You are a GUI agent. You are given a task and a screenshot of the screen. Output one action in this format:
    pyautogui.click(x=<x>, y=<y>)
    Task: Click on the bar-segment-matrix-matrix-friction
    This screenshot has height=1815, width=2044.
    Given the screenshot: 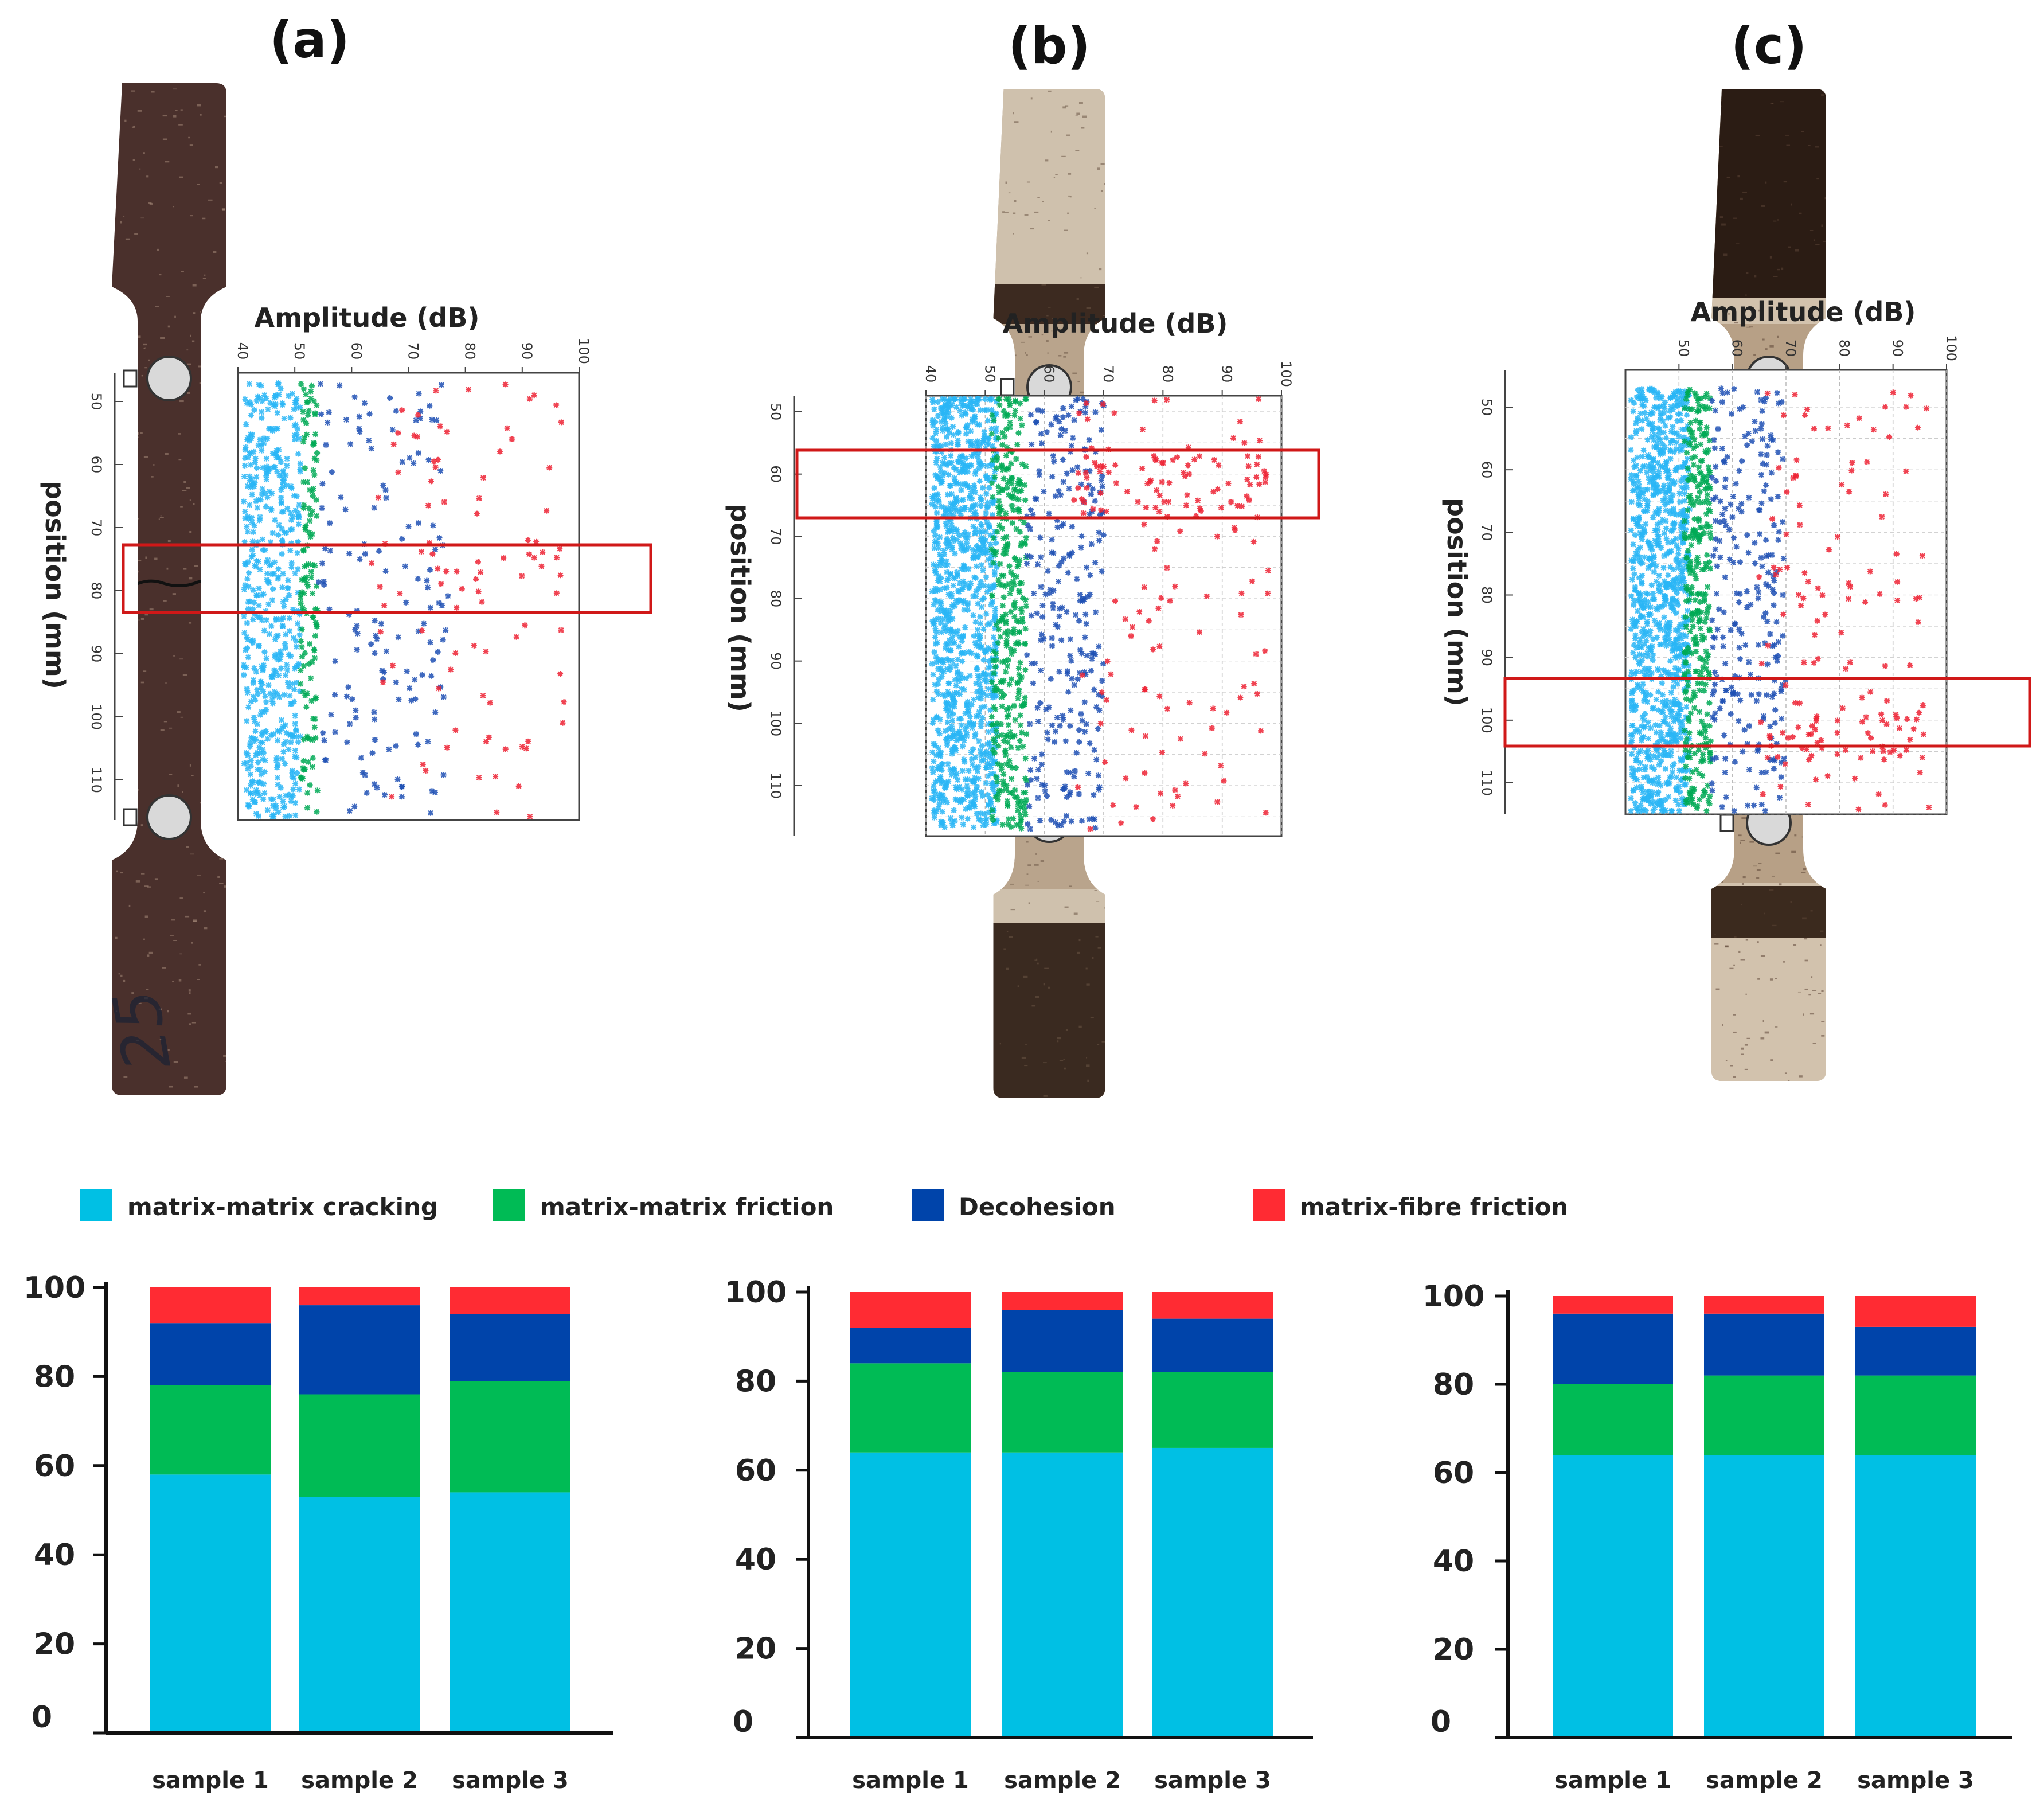 What is the action you would take?
    pyautogui.click(x=1915, y=1415)
    